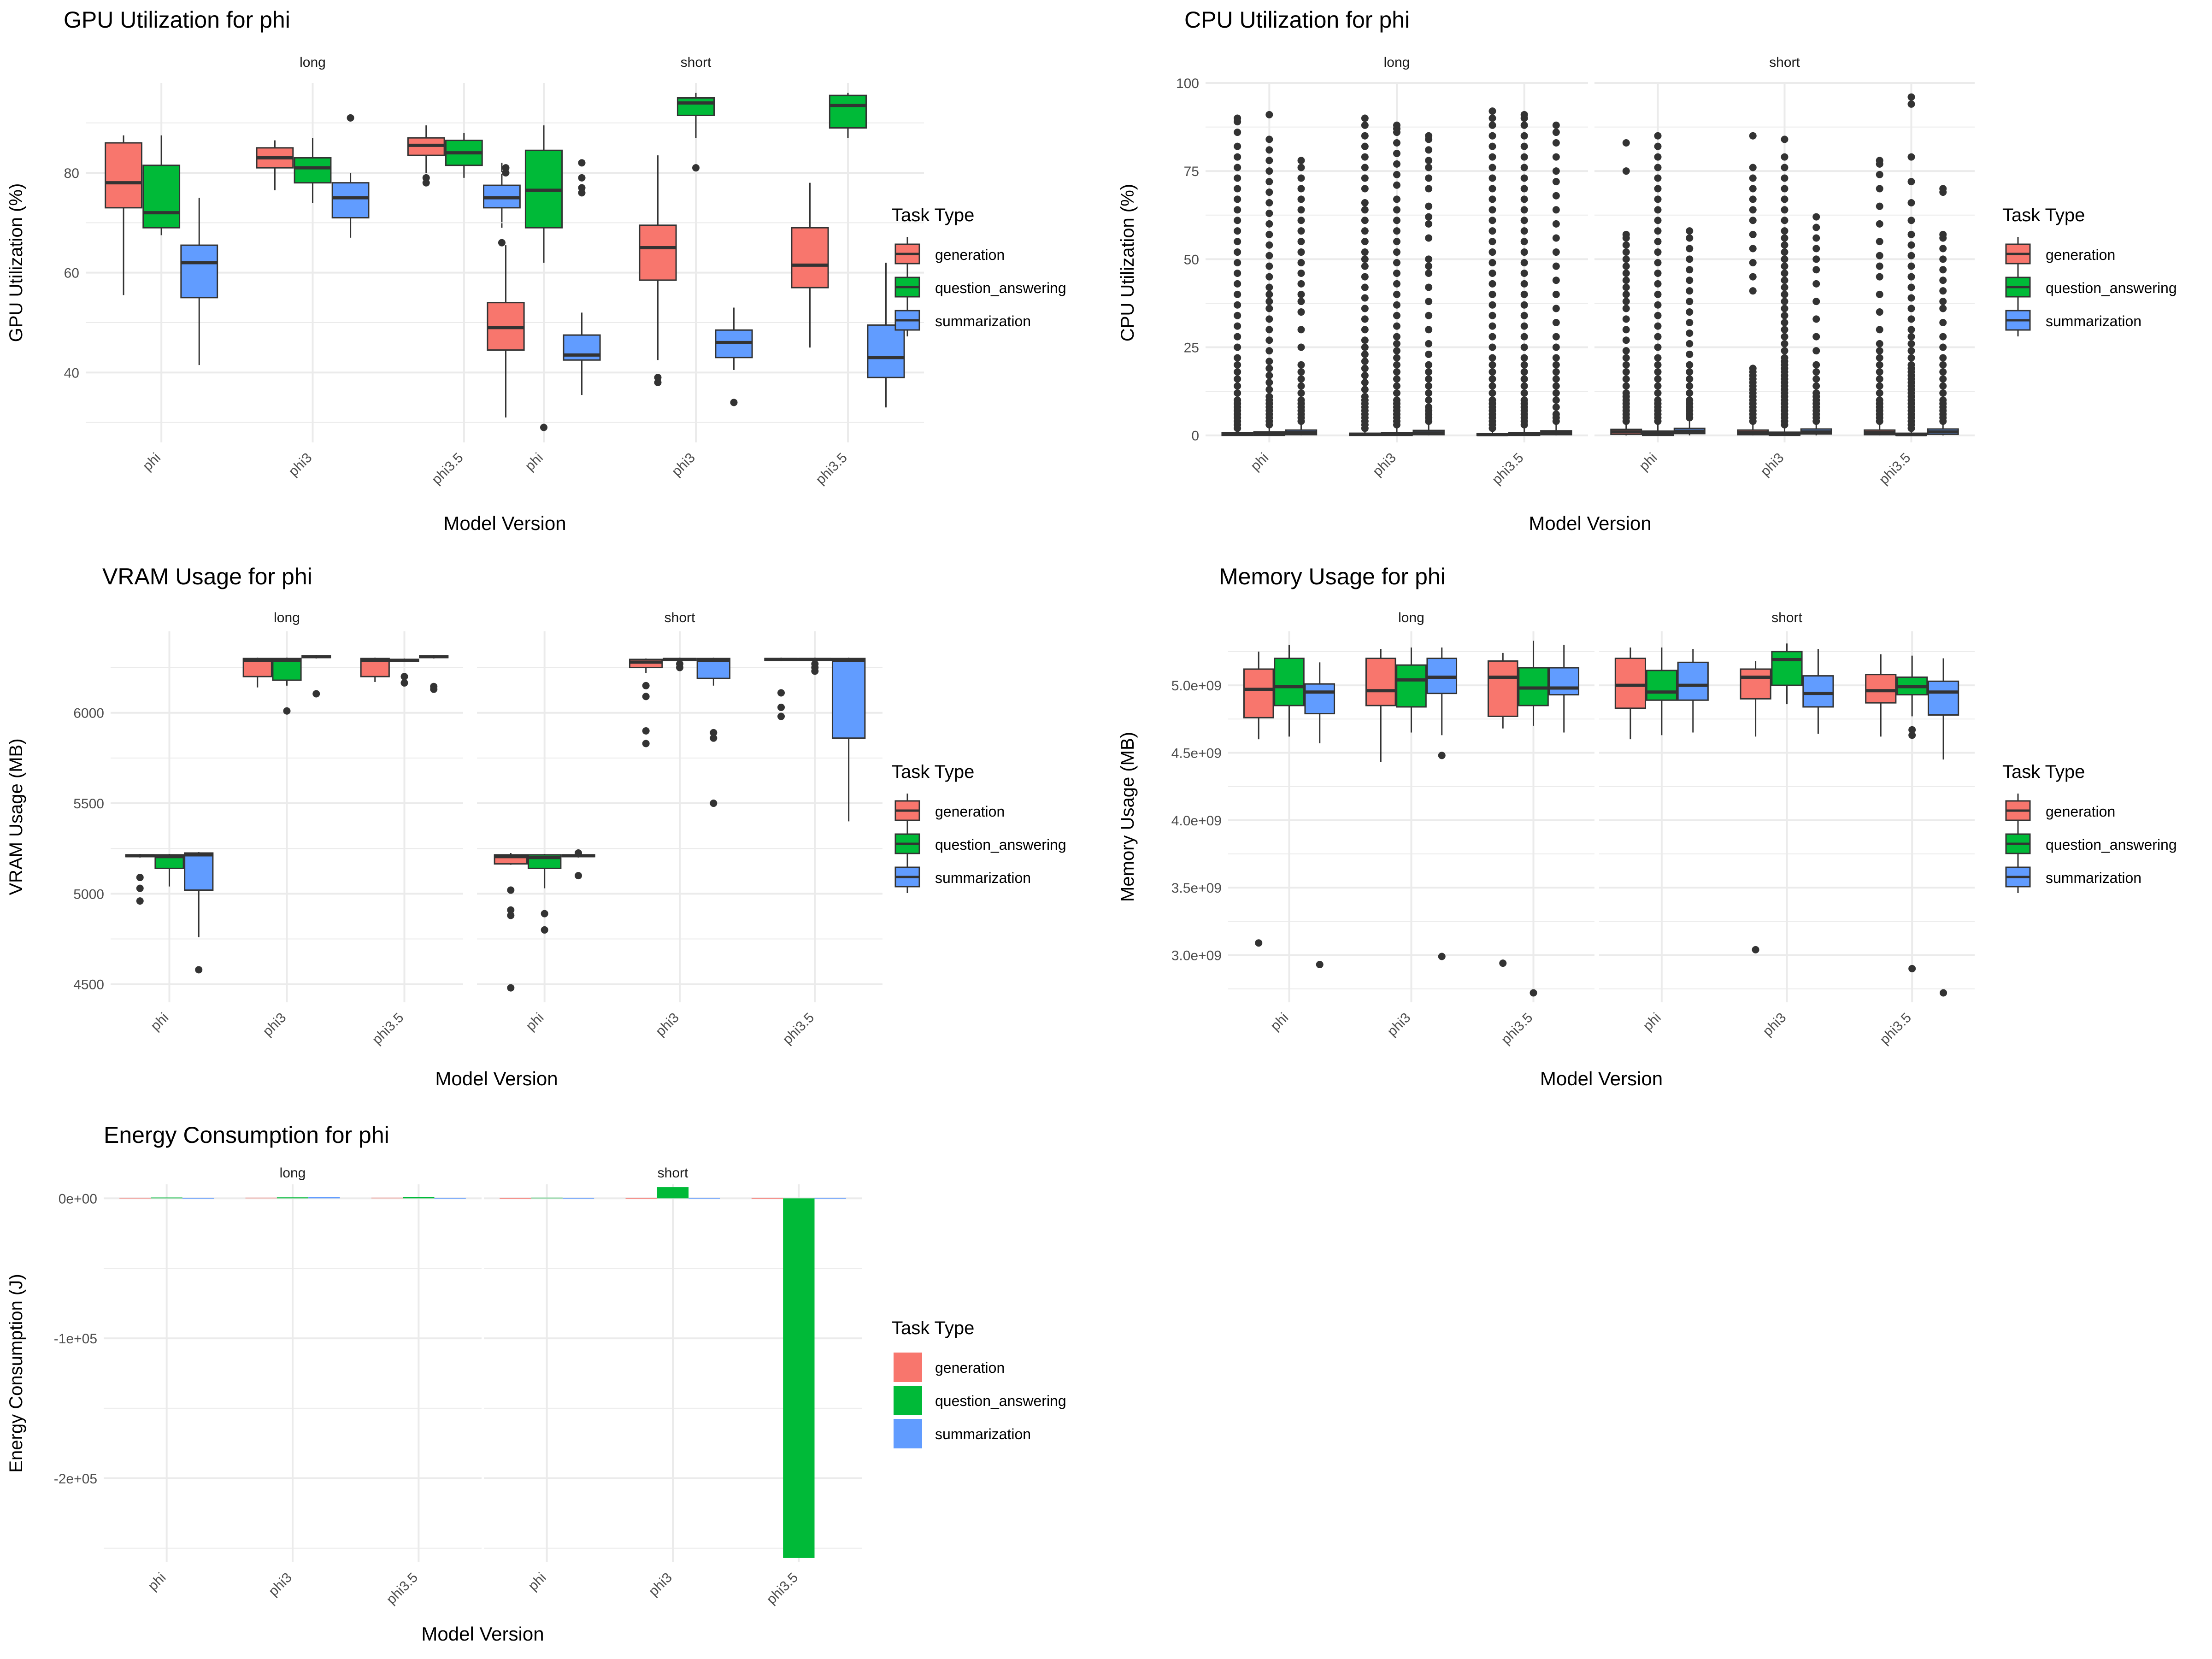  Describe the element at coordinates (88, 894) in the screenshot. I see `y-tick-label: 5000` at that location.